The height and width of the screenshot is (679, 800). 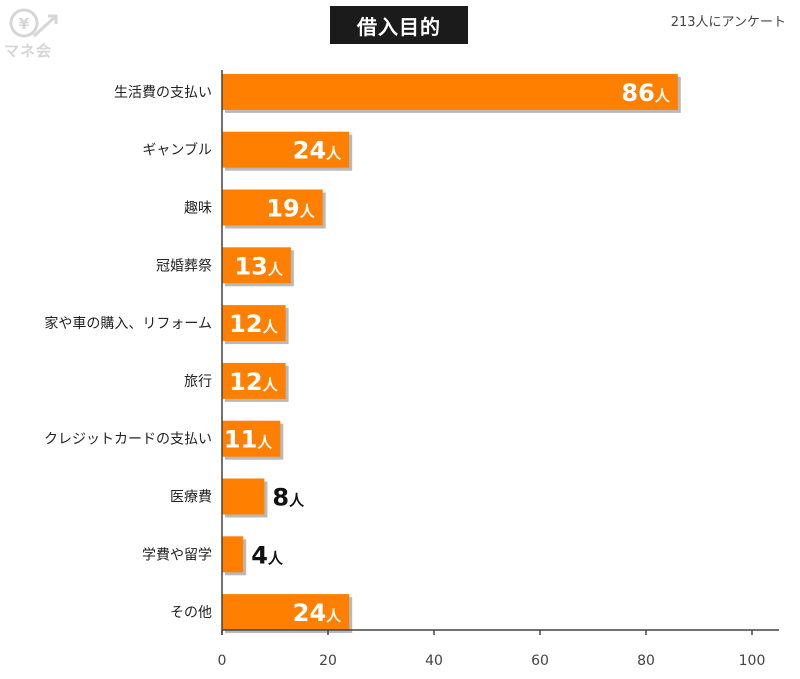 What do you see at coordinates (399, 25) in the screenshot?
I see `chart-title: 借入目的` at bounding box center [399, 25].